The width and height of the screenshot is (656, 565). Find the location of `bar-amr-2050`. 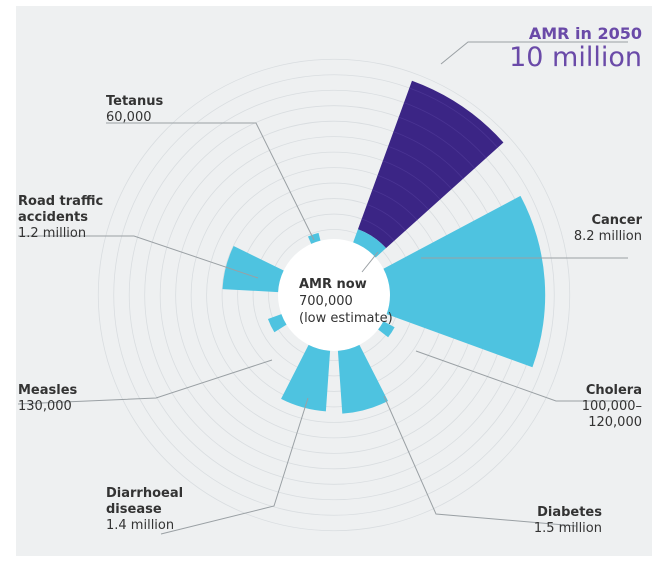

bar-amr-2050 is located at coordinates (430, 164).